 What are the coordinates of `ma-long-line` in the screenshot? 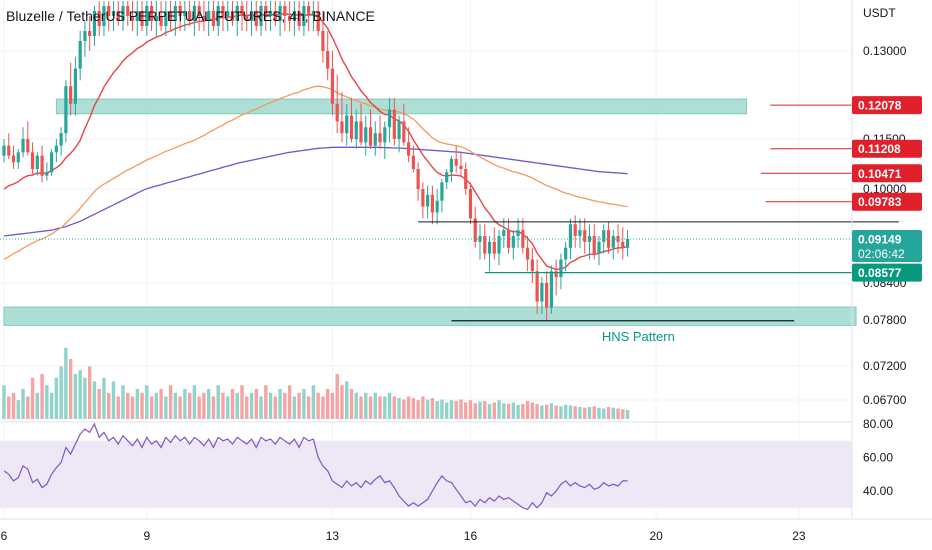 It's located at (315, 191).